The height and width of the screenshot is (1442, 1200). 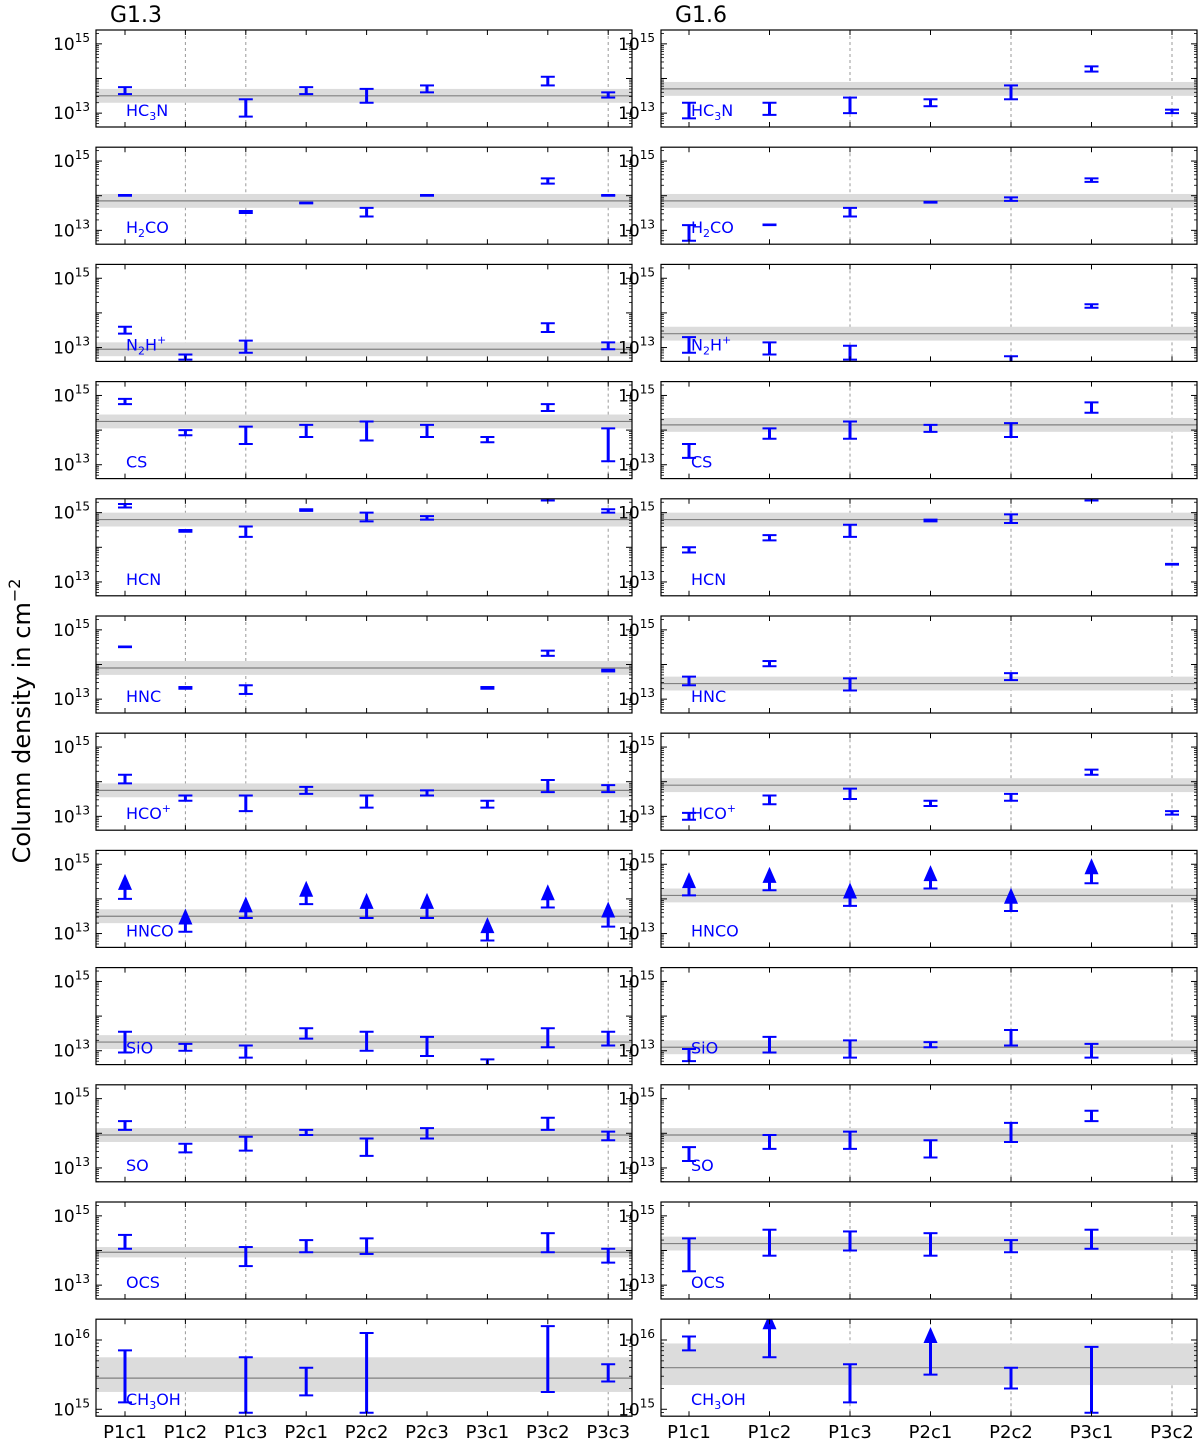 What do you see at coordinates (908, 781) in the screenshot?
I see `subplot-G1.6-HCO+: 1013 1015 HCO+` at bounding box center [908, 781].